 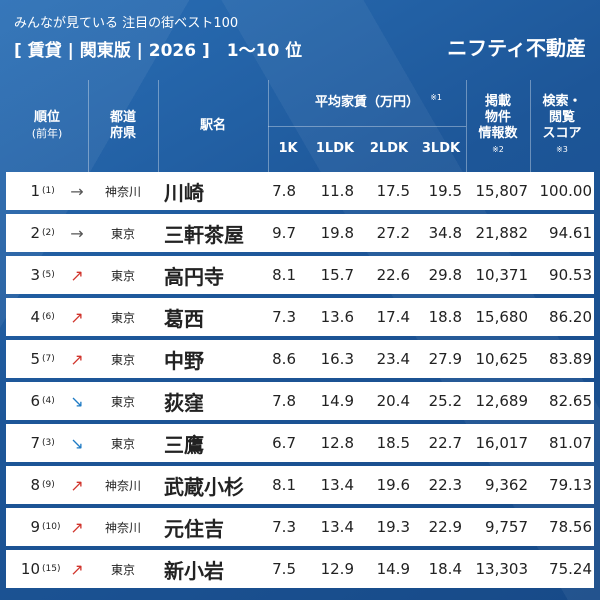 What do you see at coordinates (48, 485) in the screenshot?
I see `prev-rank: (9)` at bounding box center [48, 485].